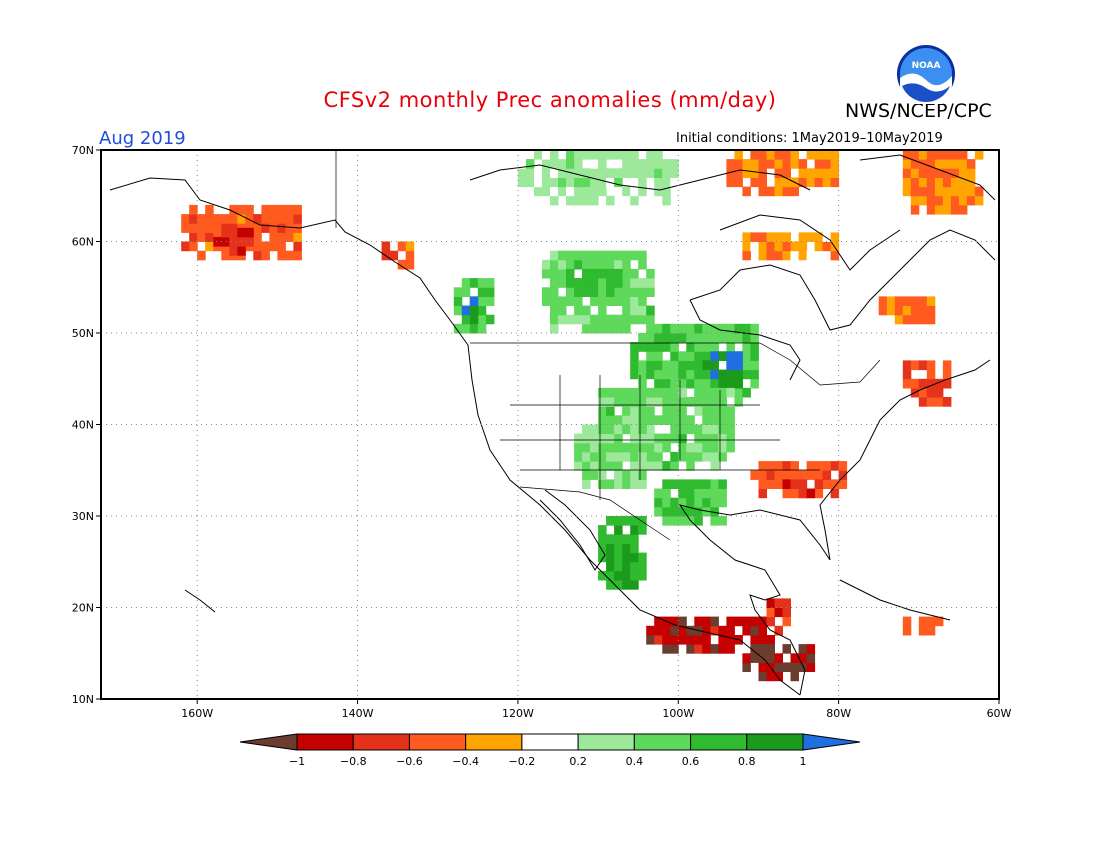  What do you see at coordinates (838, 713) in the screenshot?
I see `lon-tick-label: 80W` at bounding box center [838, 713].